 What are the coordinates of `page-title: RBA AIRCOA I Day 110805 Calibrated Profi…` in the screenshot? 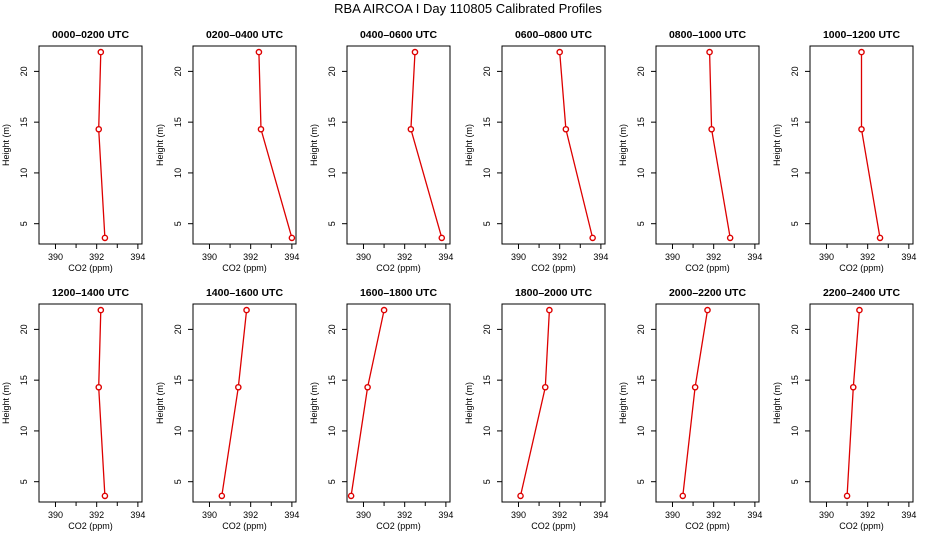 It's located at (468, 8).